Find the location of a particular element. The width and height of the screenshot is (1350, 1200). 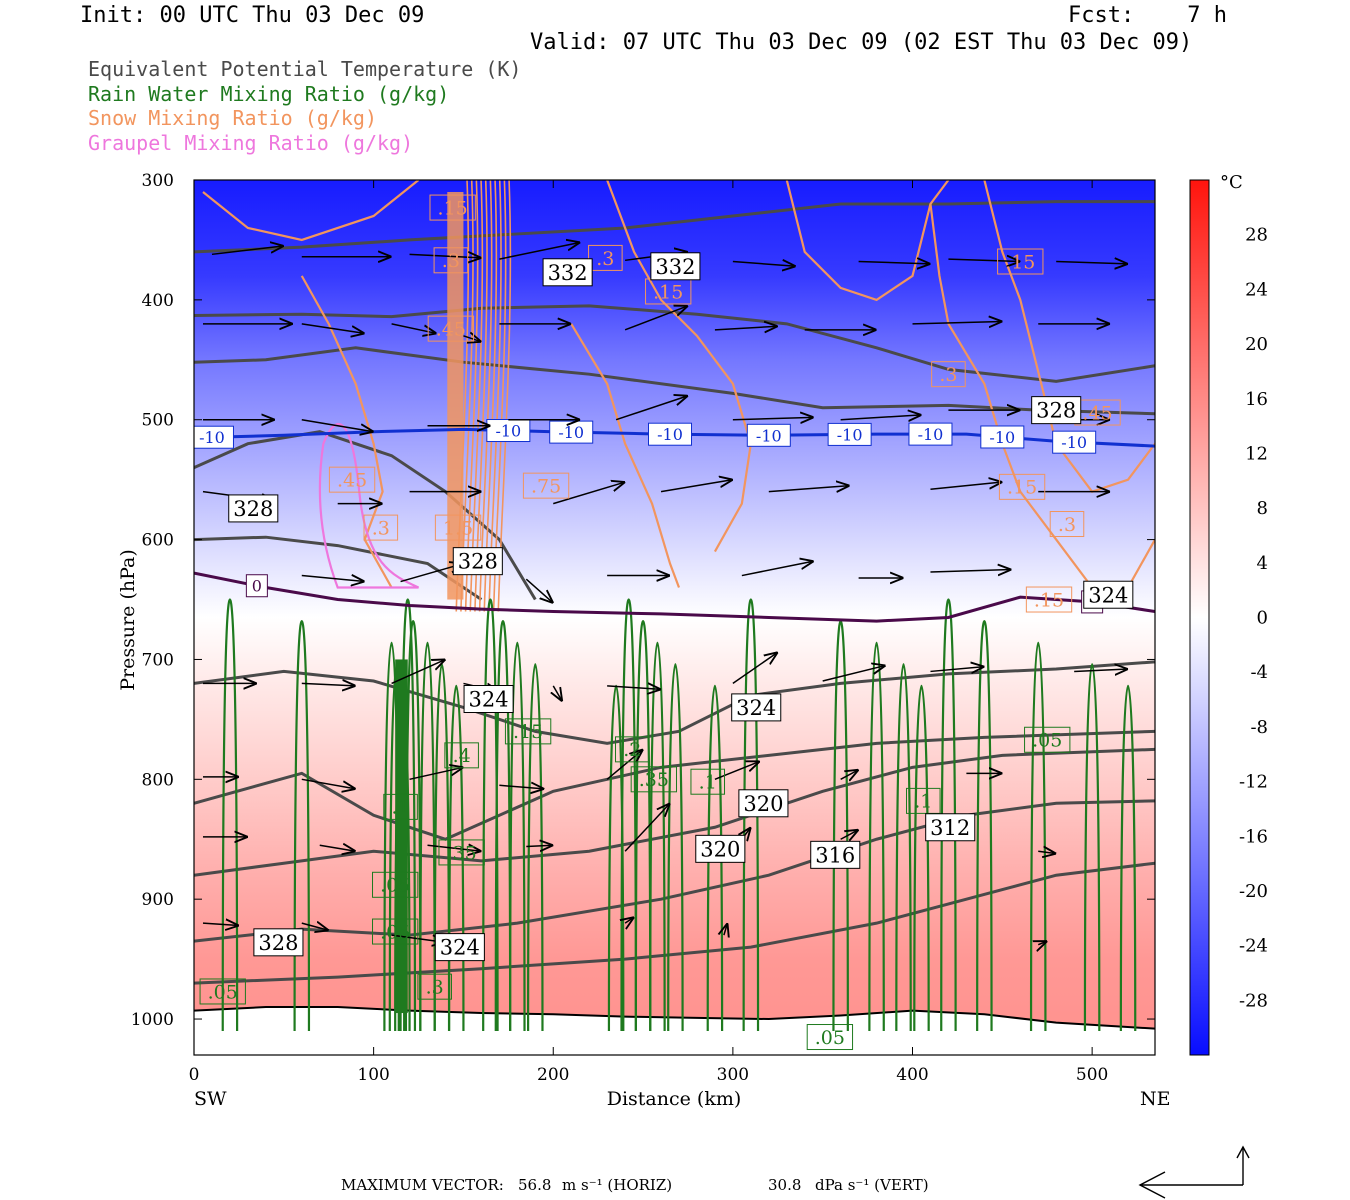

theta-e-label: 332 is located at coordinates (568, 273).